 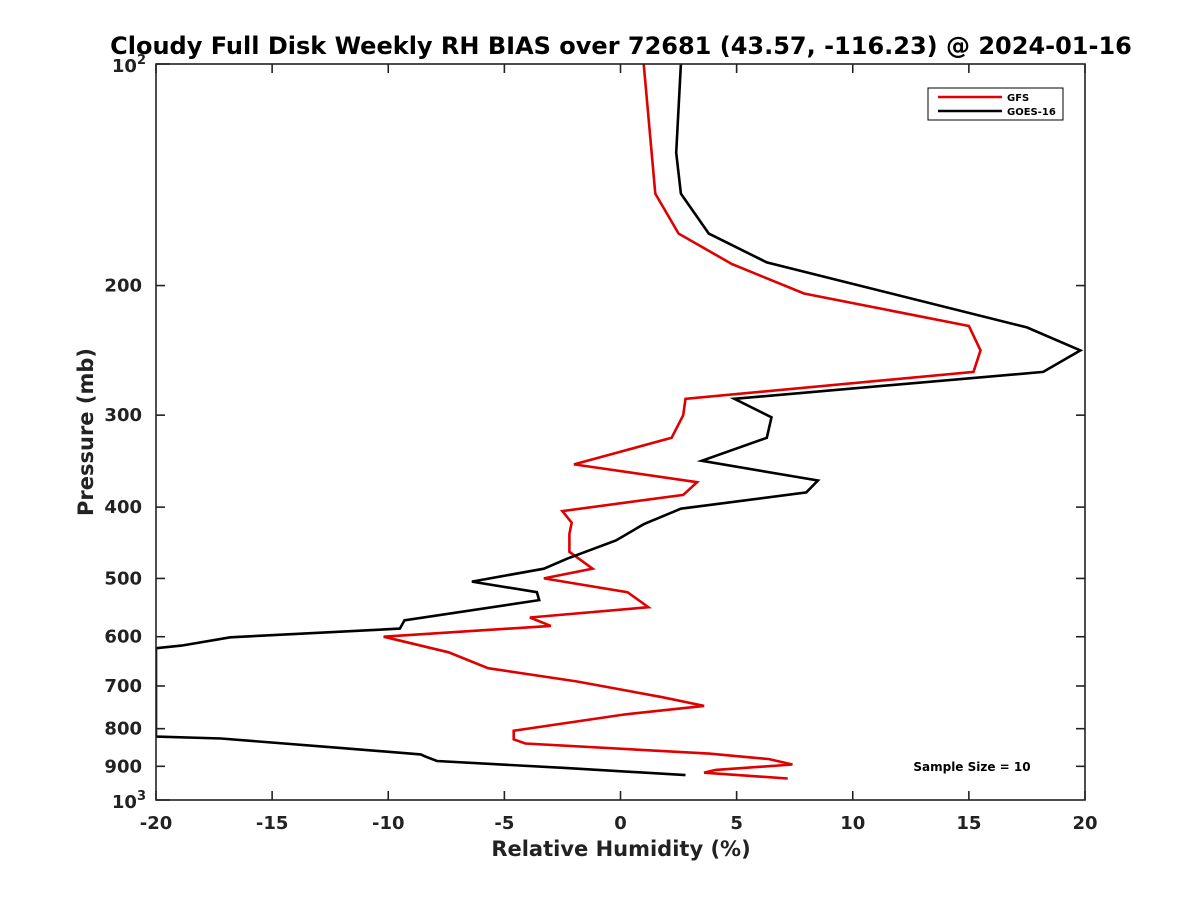 I want to click on legend-label-goes16: GOES-16, so click(x=1031, y=112).